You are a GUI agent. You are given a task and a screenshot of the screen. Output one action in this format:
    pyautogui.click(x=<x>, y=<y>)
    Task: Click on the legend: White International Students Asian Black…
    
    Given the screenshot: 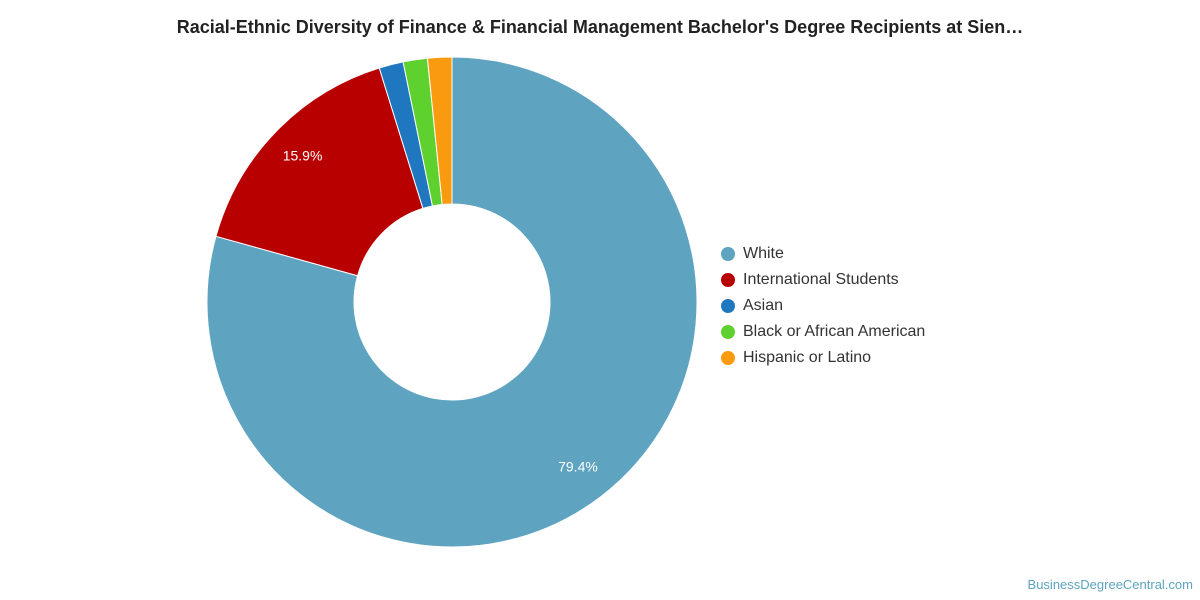 What is the action you would take?
    pyautogui.click(x=823, y=306)
    